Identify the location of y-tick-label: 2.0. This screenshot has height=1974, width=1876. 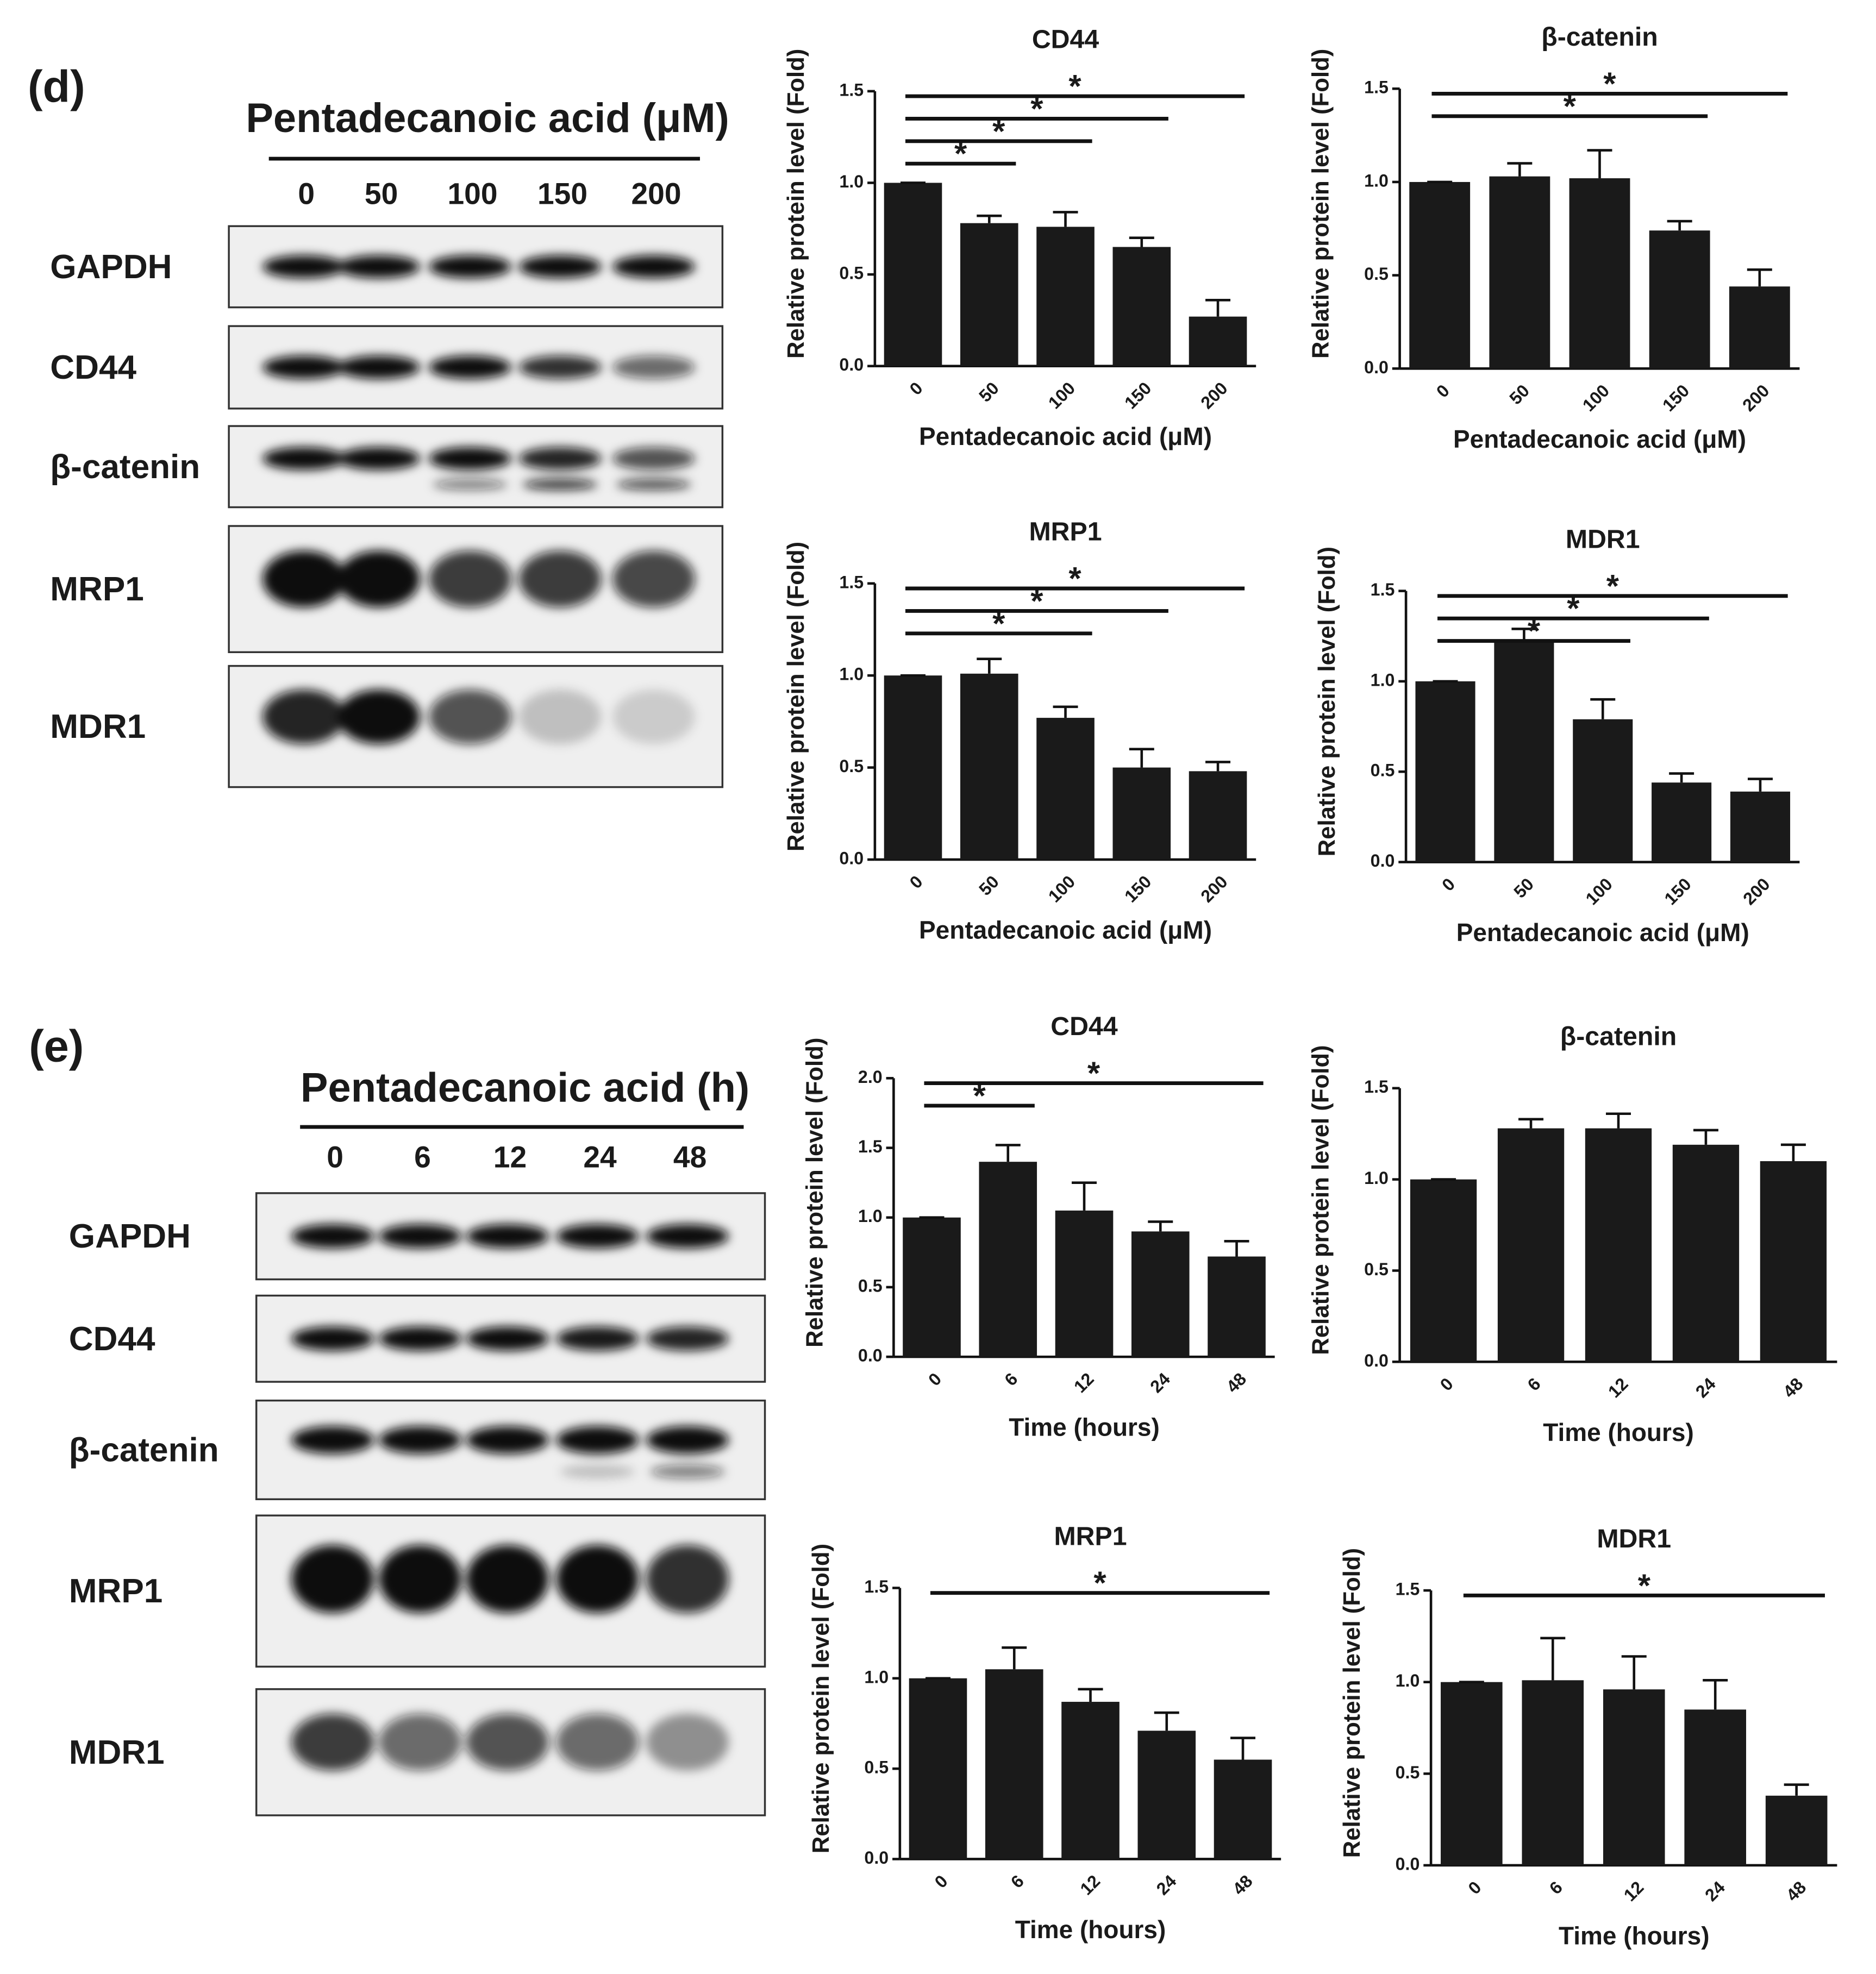
(871, 1077).